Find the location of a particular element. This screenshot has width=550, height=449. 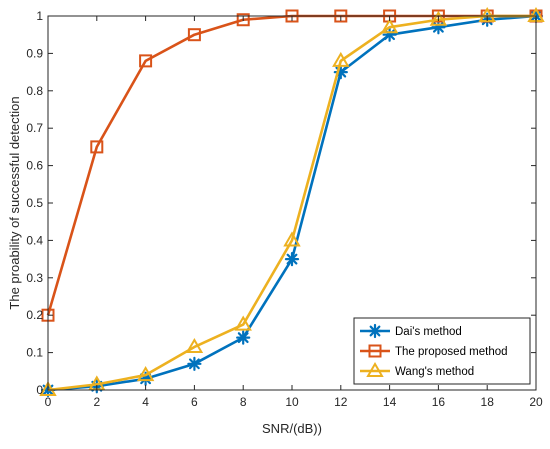

x-tick-label-8: 16 is located at coordinates (439, 402).